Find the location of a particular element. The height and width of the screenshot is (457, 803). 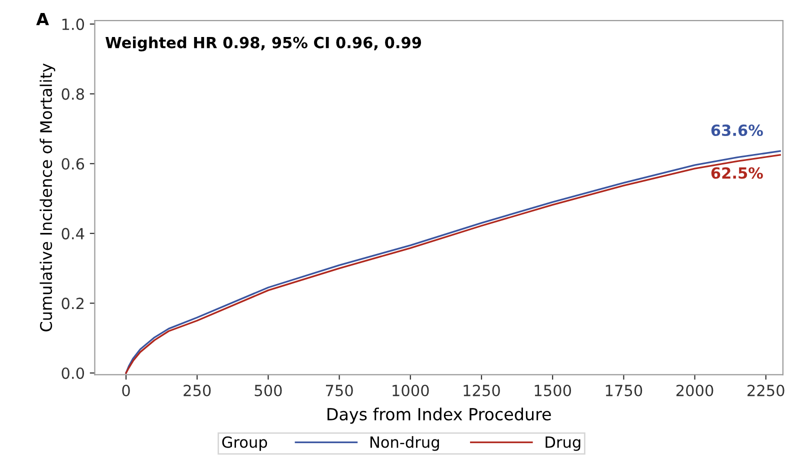

y-tick-label: 0.8 is located at coordinates (73, 94).